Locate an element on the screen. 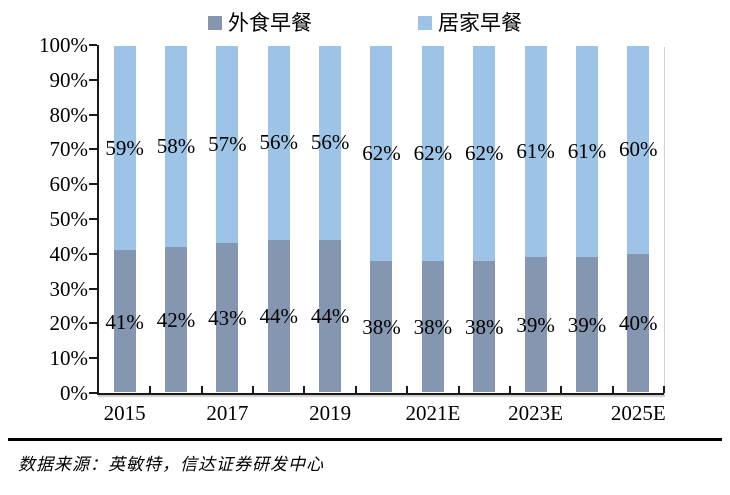 The image size is (730, 495). y-axis: 100% 90% 80% 70% 60% 50% 40% 30% 20% 10% 0% is located at coordinates (44, 219).